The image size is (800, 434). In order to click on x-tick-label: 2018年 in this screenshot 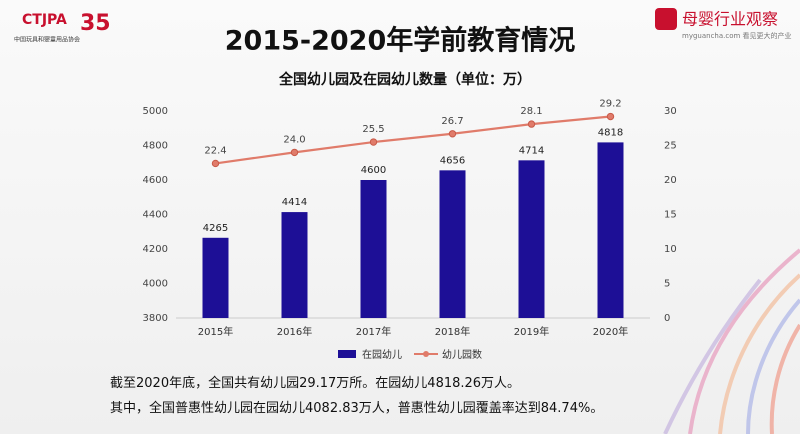, I will do `click(452, 331)`.